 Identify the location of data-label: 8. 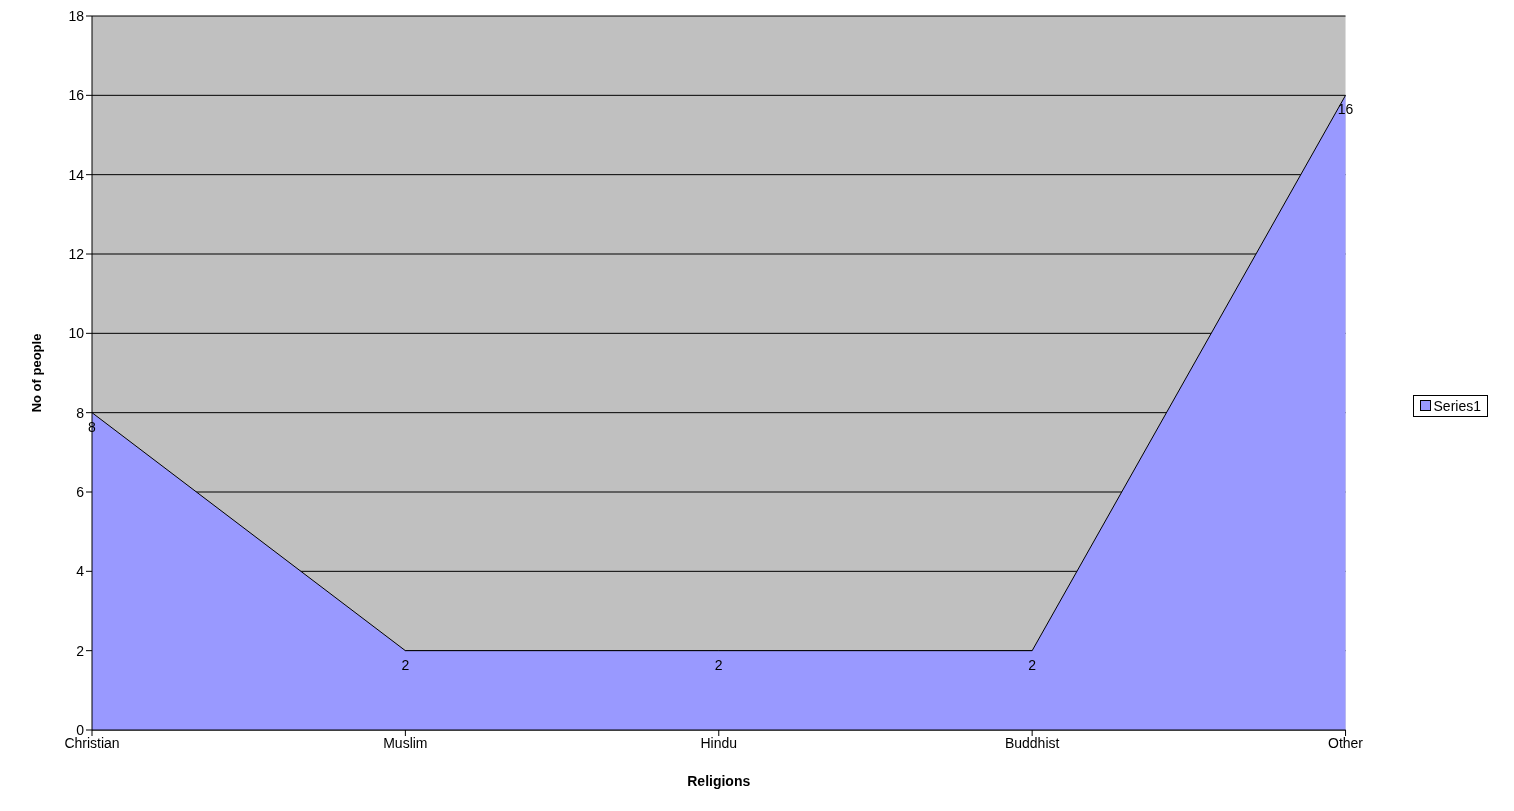
(92, 426).